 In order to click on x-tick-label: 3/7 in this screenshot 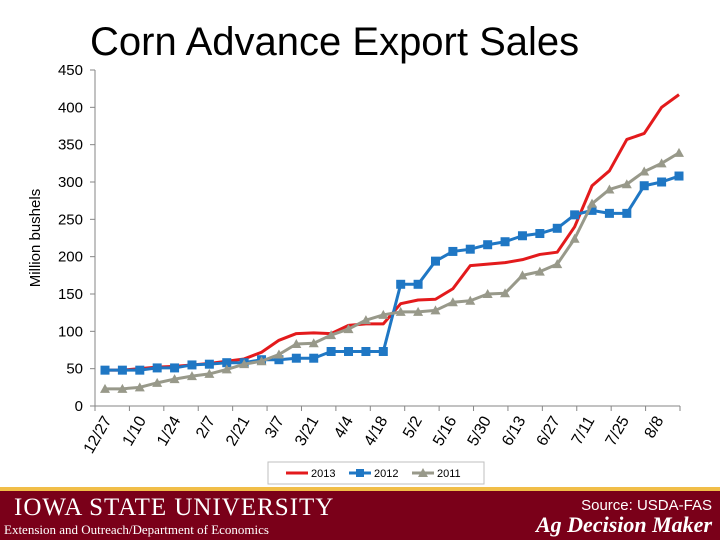, I will do `click(275, 427)`.